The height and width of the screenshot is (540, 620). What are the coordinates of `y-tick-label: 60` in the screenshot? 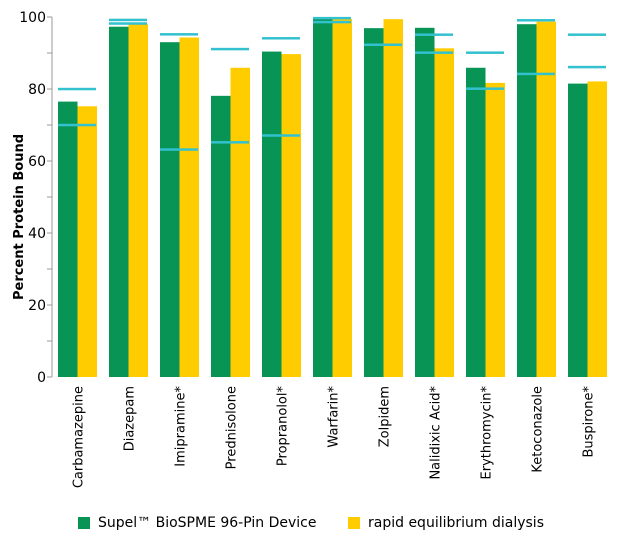 It's located at (37, 162).